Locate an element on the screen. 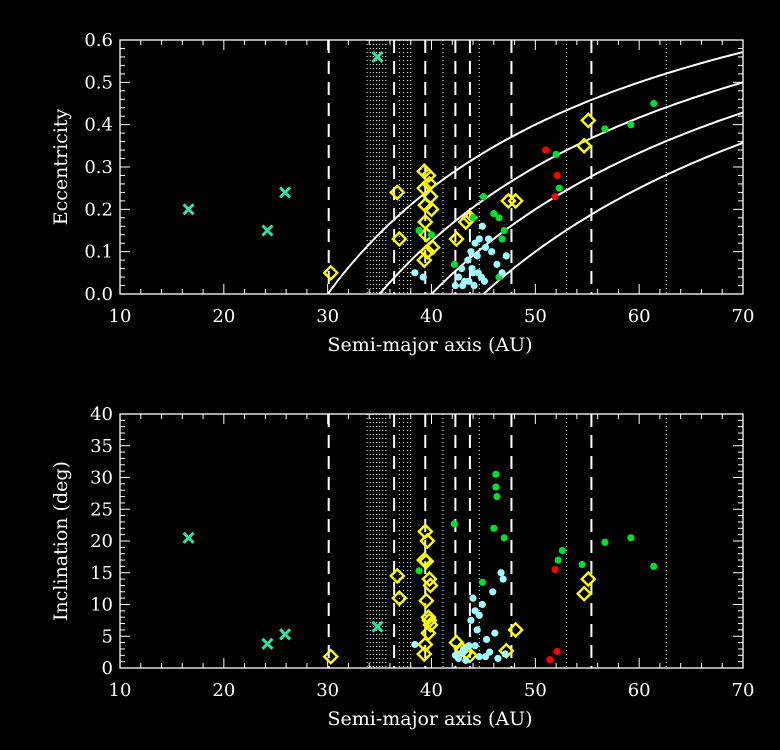 Image resolution: width=780 pixels, height=750 pixels. x-tick-label: 30 is located at coordinates (327, 690).